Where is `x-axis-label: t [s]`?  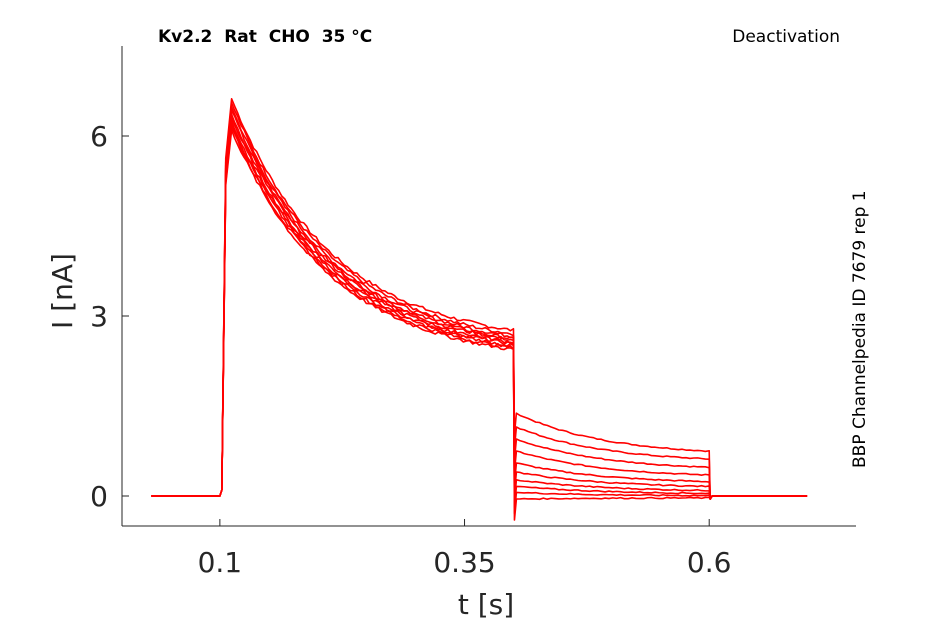 x-axis-label: t [s] is located at coordinates (486, 604).